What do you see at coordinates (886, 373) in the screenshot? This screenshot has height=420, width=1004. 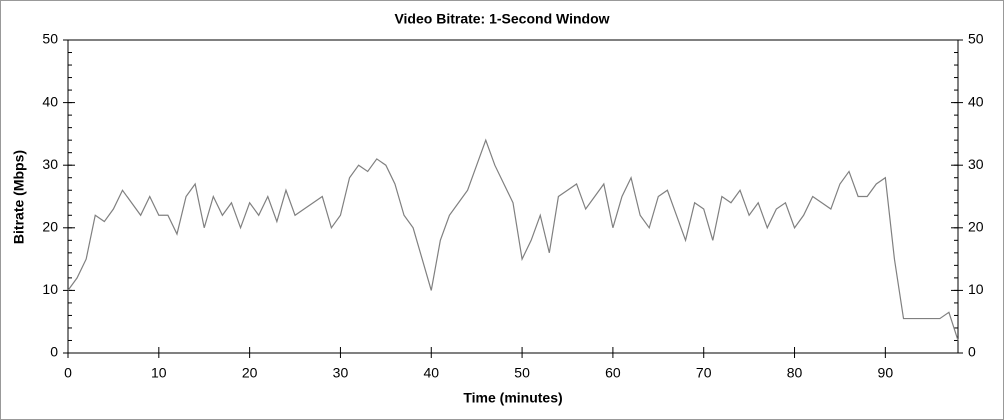 I see `x-tick-label: 90` at bounding box center [886, 373].